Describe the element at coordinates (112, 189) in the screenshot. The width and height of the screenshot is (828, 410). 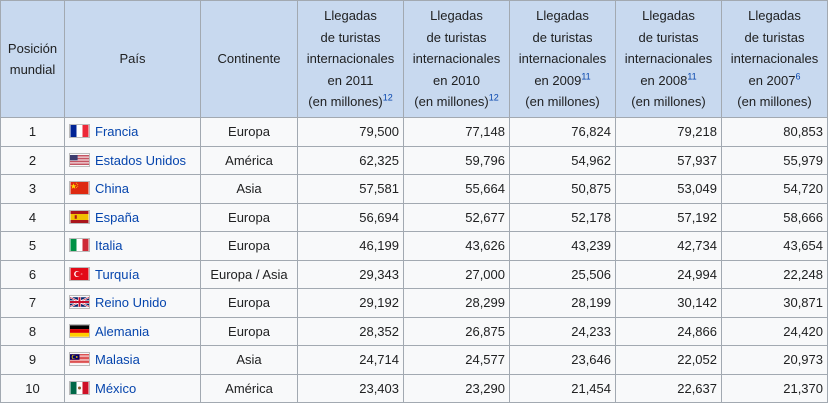
I see `country-link: China` at that location.